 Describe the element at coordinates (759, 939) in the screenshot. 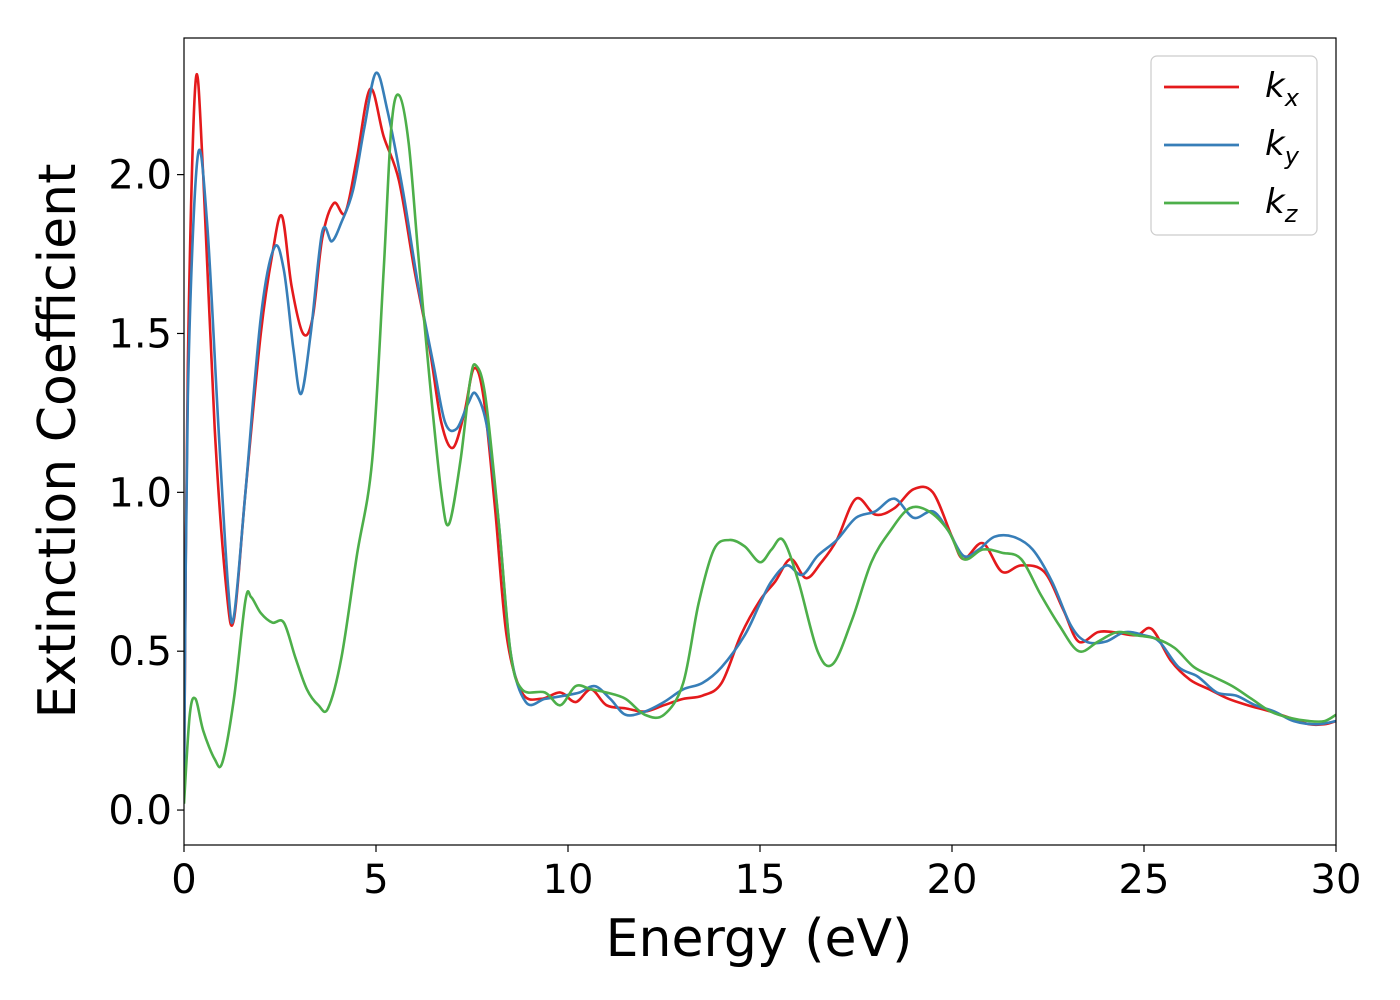

I see `x-axis-title: Energy (eV)` at that location.